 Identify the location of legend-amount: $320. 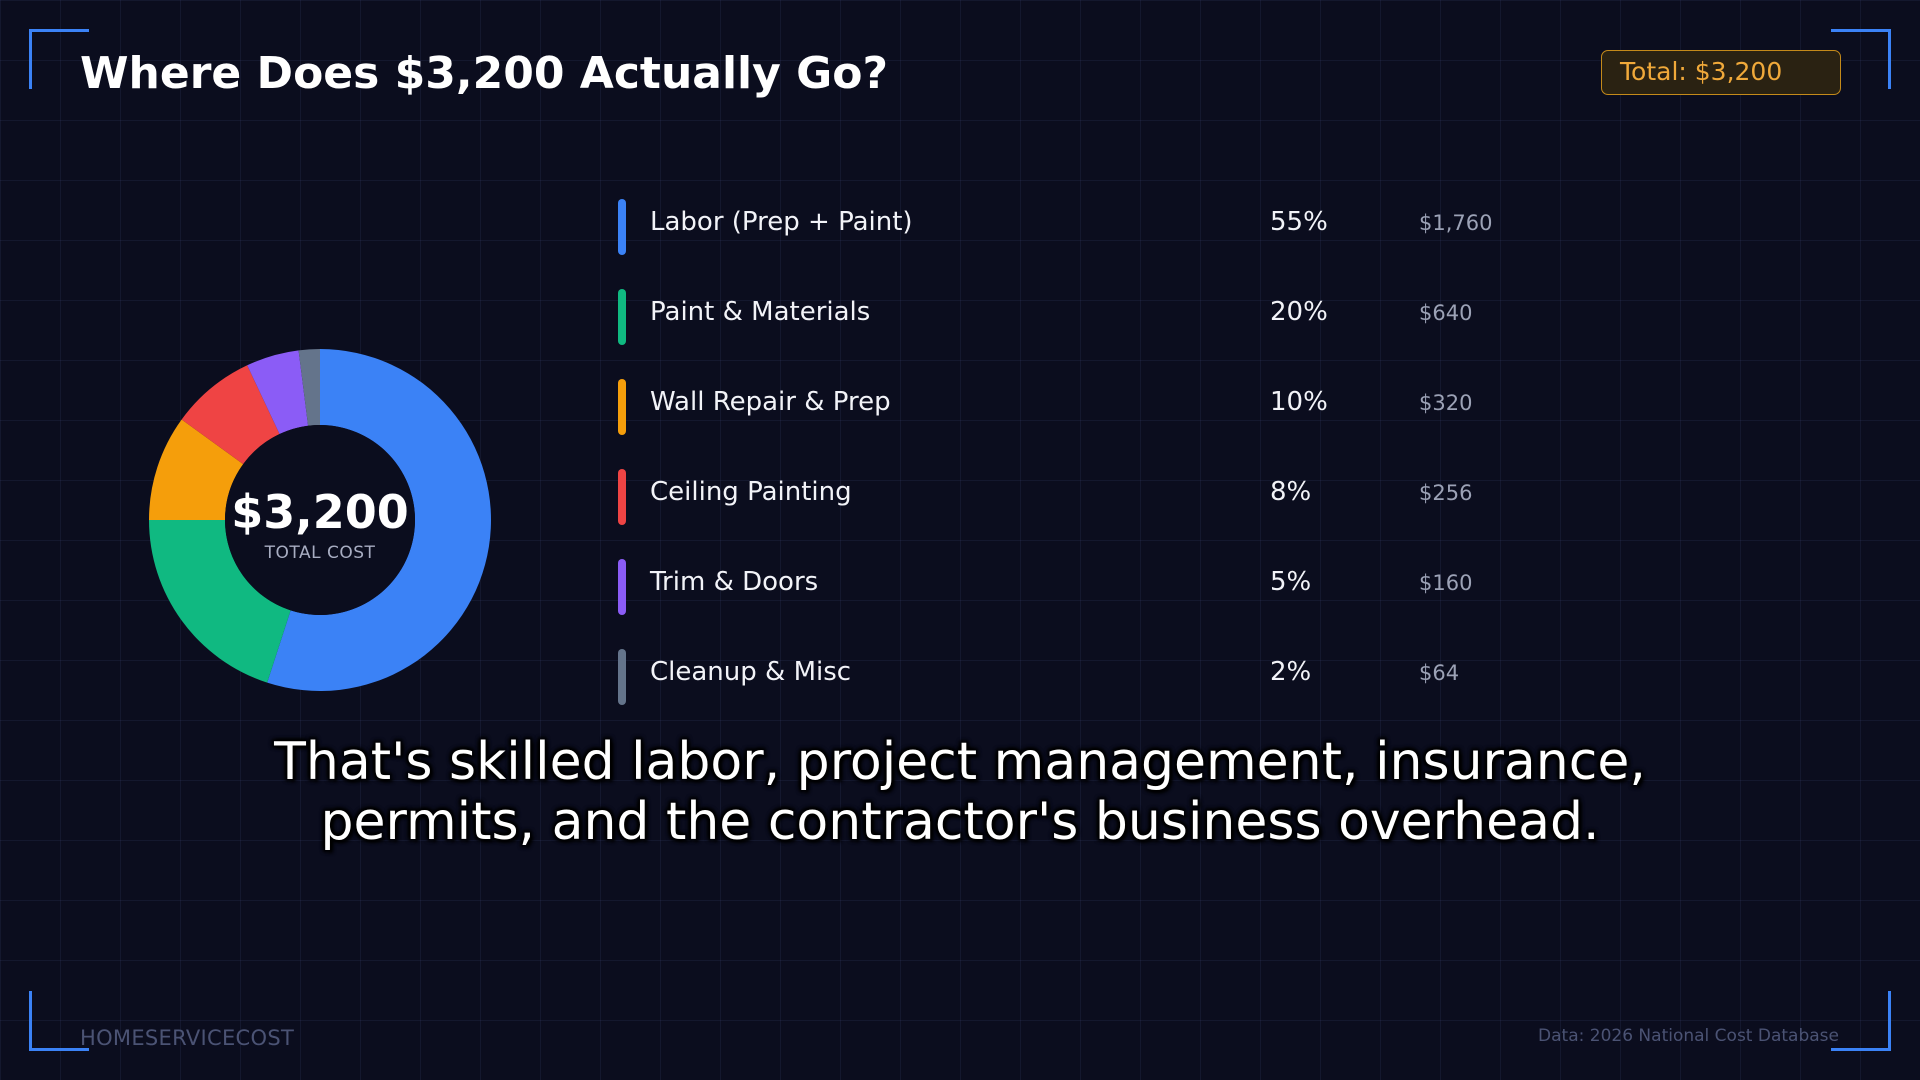
(1446, 403).